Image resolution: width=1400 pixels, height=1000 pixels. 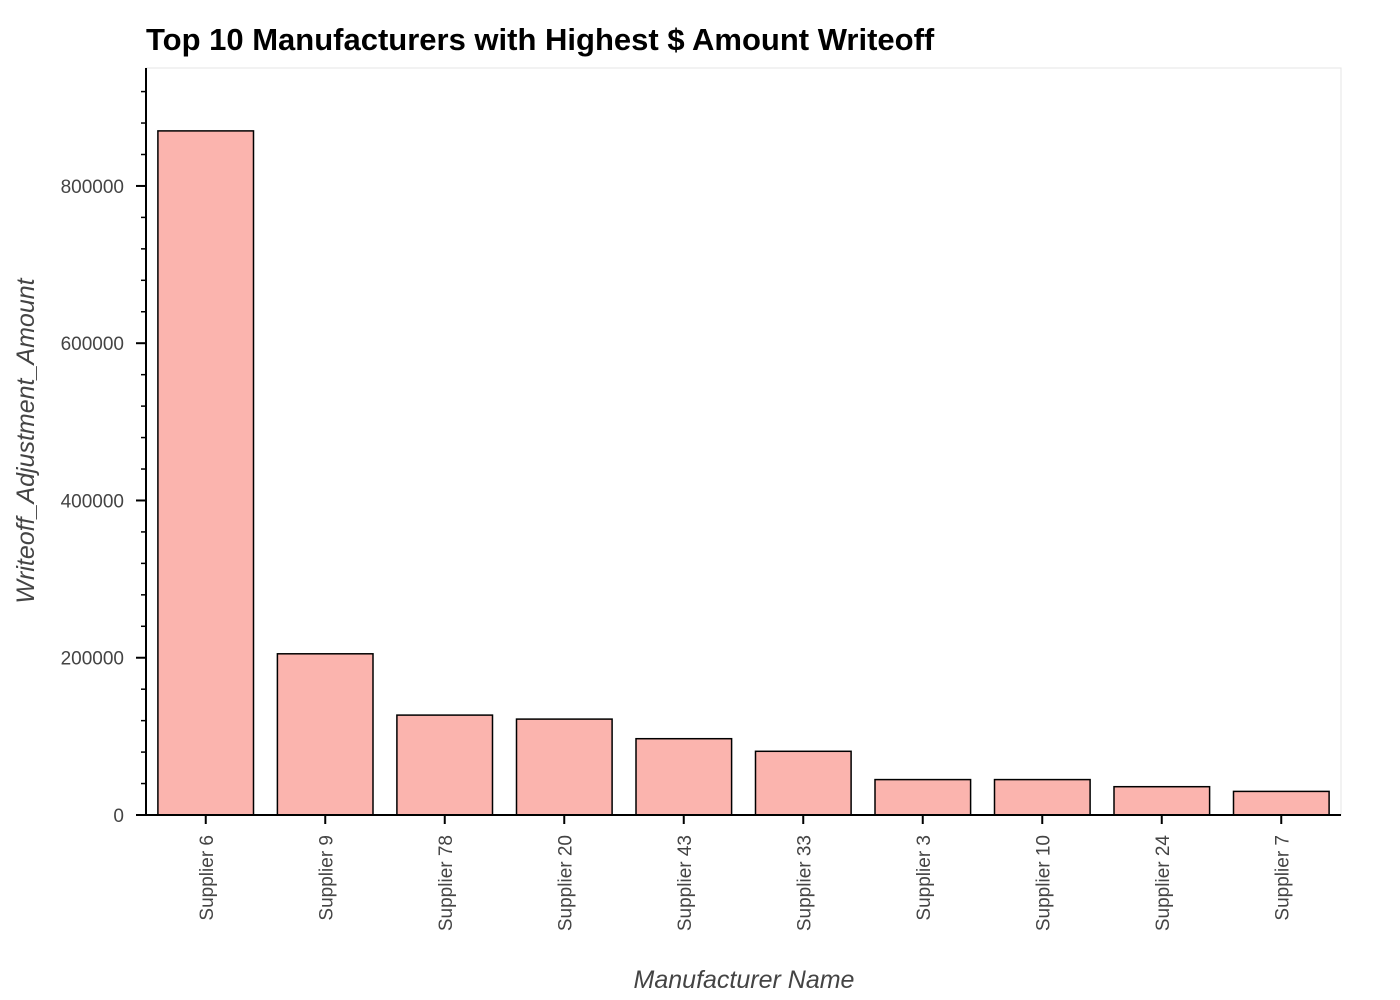 What do you see at coordinates (92, 501) in the screenshot?
I see `y-tick-label: 400000` at bounding box center [92, 501].